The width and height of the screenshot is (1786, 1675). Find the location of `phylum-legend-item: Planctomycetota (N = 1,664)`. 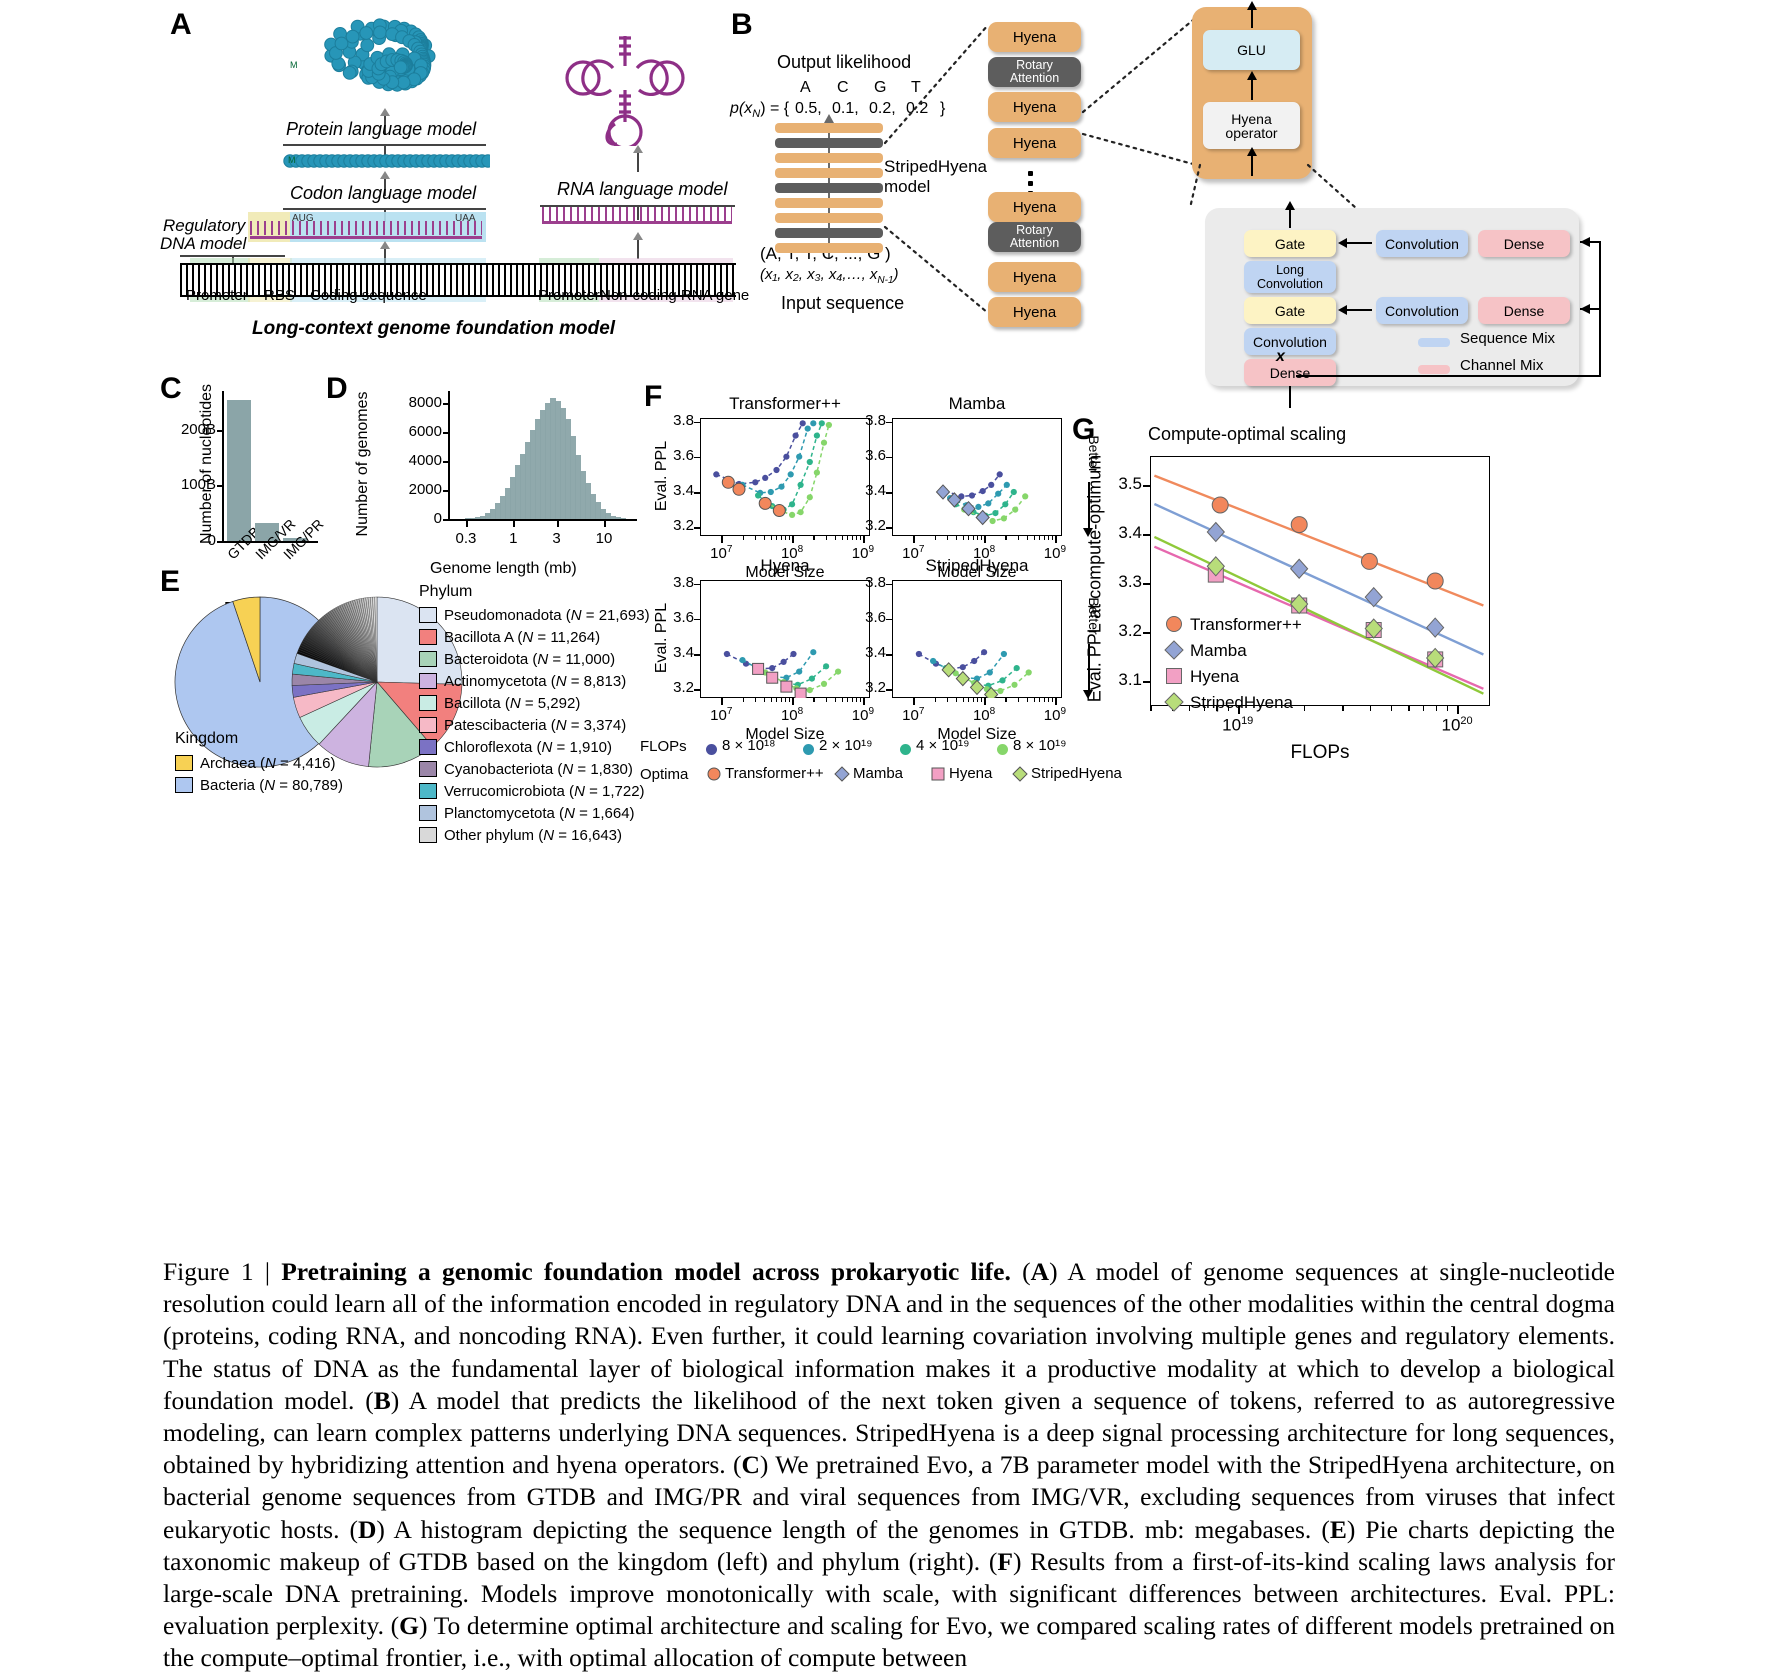

phylum-legend-item: Planctomycetota (N = 1,664) is located at coordinates (534, 813).